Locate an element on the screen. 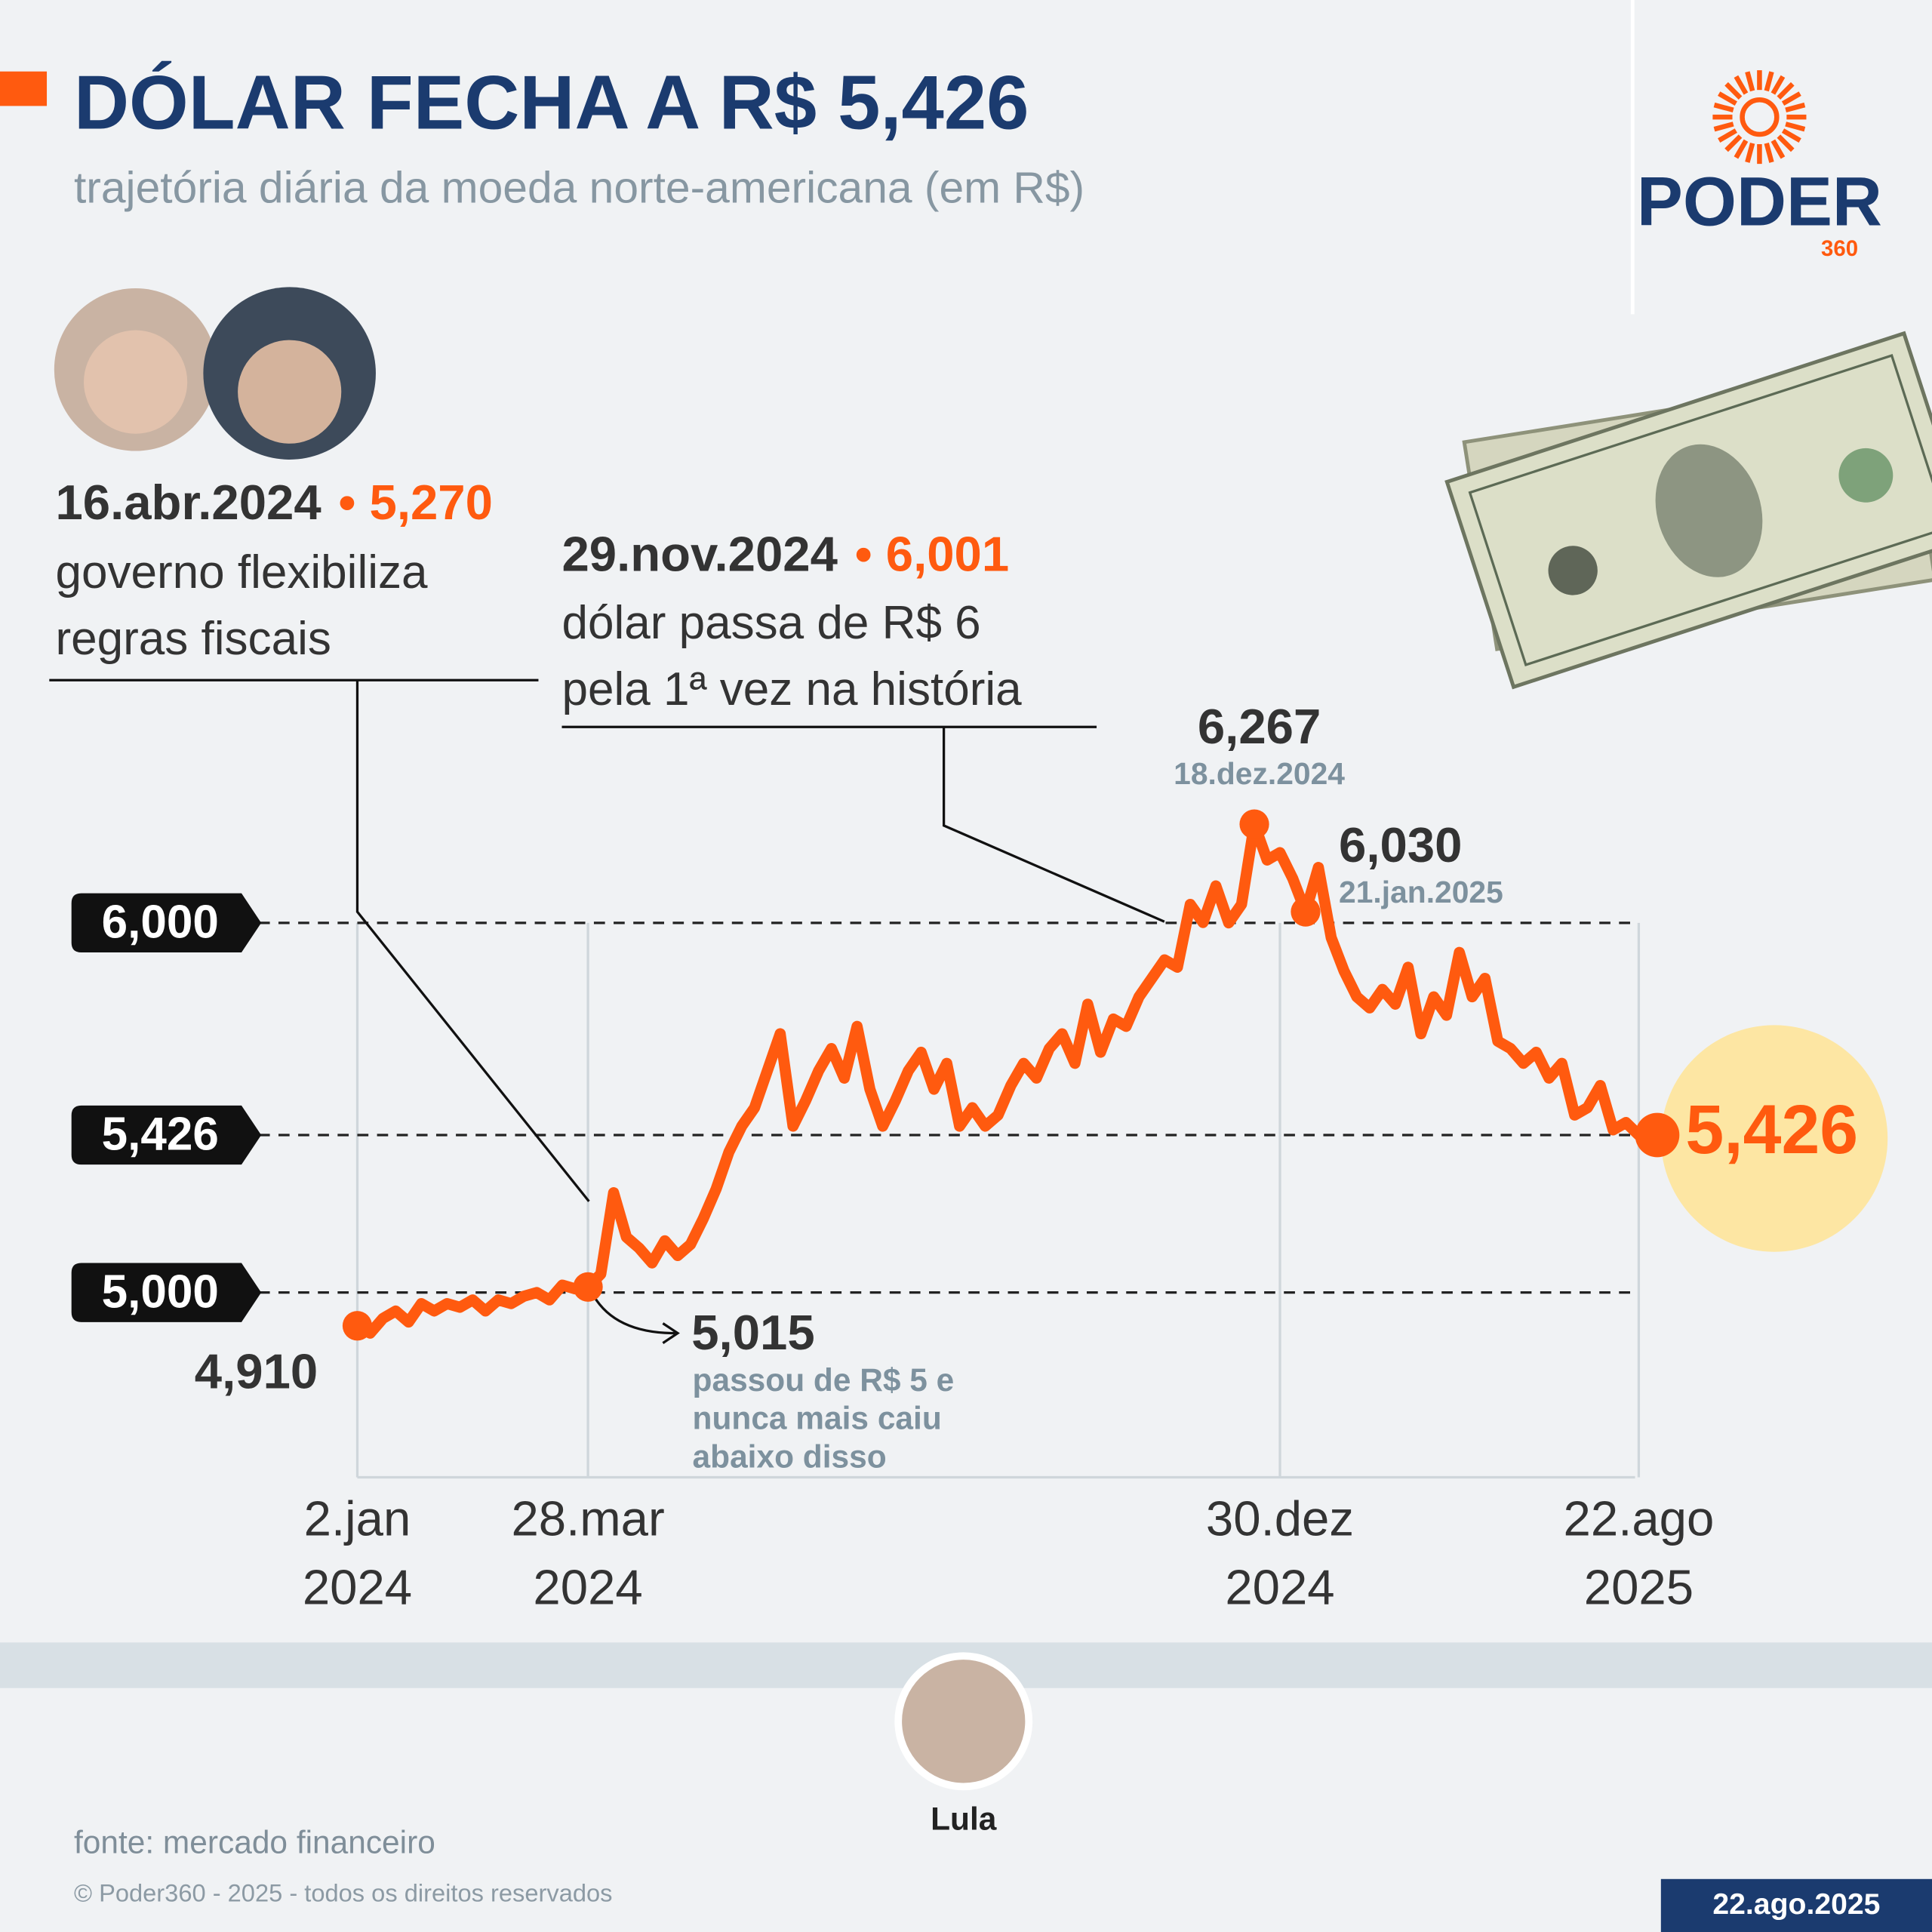 The width and height of the screenshot is (1932, 1932). chart-title: DÓLAR FECHA A R$ 5,426 is located at coordinates (551, 102).